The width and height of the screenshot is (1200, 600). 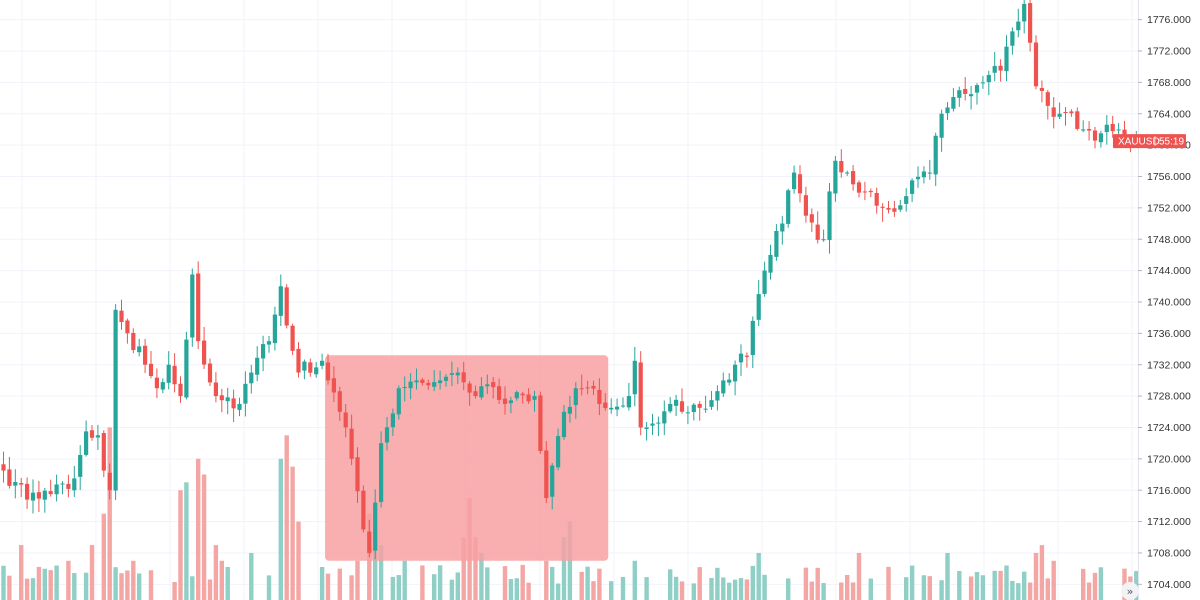 I want to click on price-tag-layer: XAUUSD 55:19, so click(x=1149, y=141).